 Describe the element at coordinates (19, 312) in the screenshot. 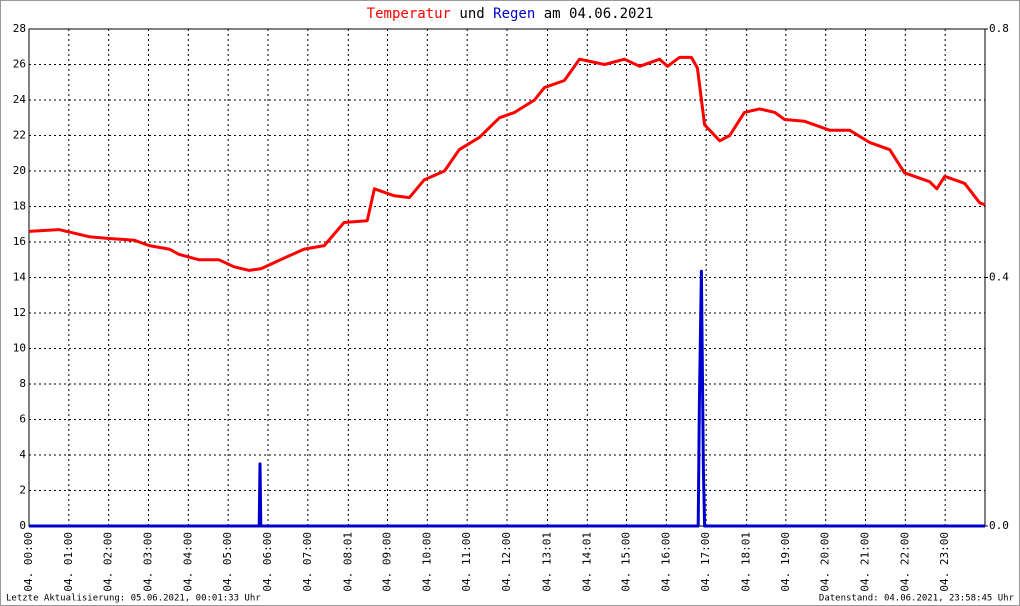

I see `y-tick-label: 12` at that location.